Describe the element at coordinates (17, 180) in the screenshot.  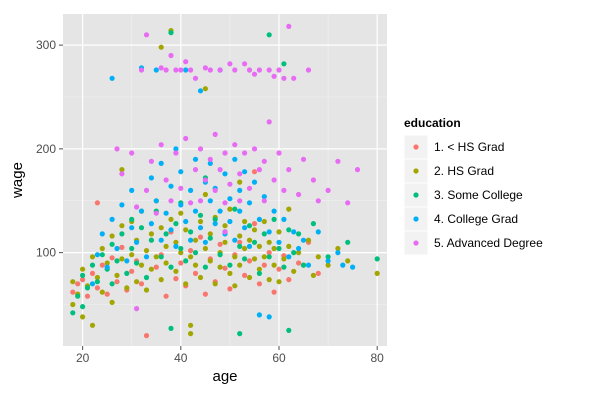
I see `y-axis-title: wage` at that location.